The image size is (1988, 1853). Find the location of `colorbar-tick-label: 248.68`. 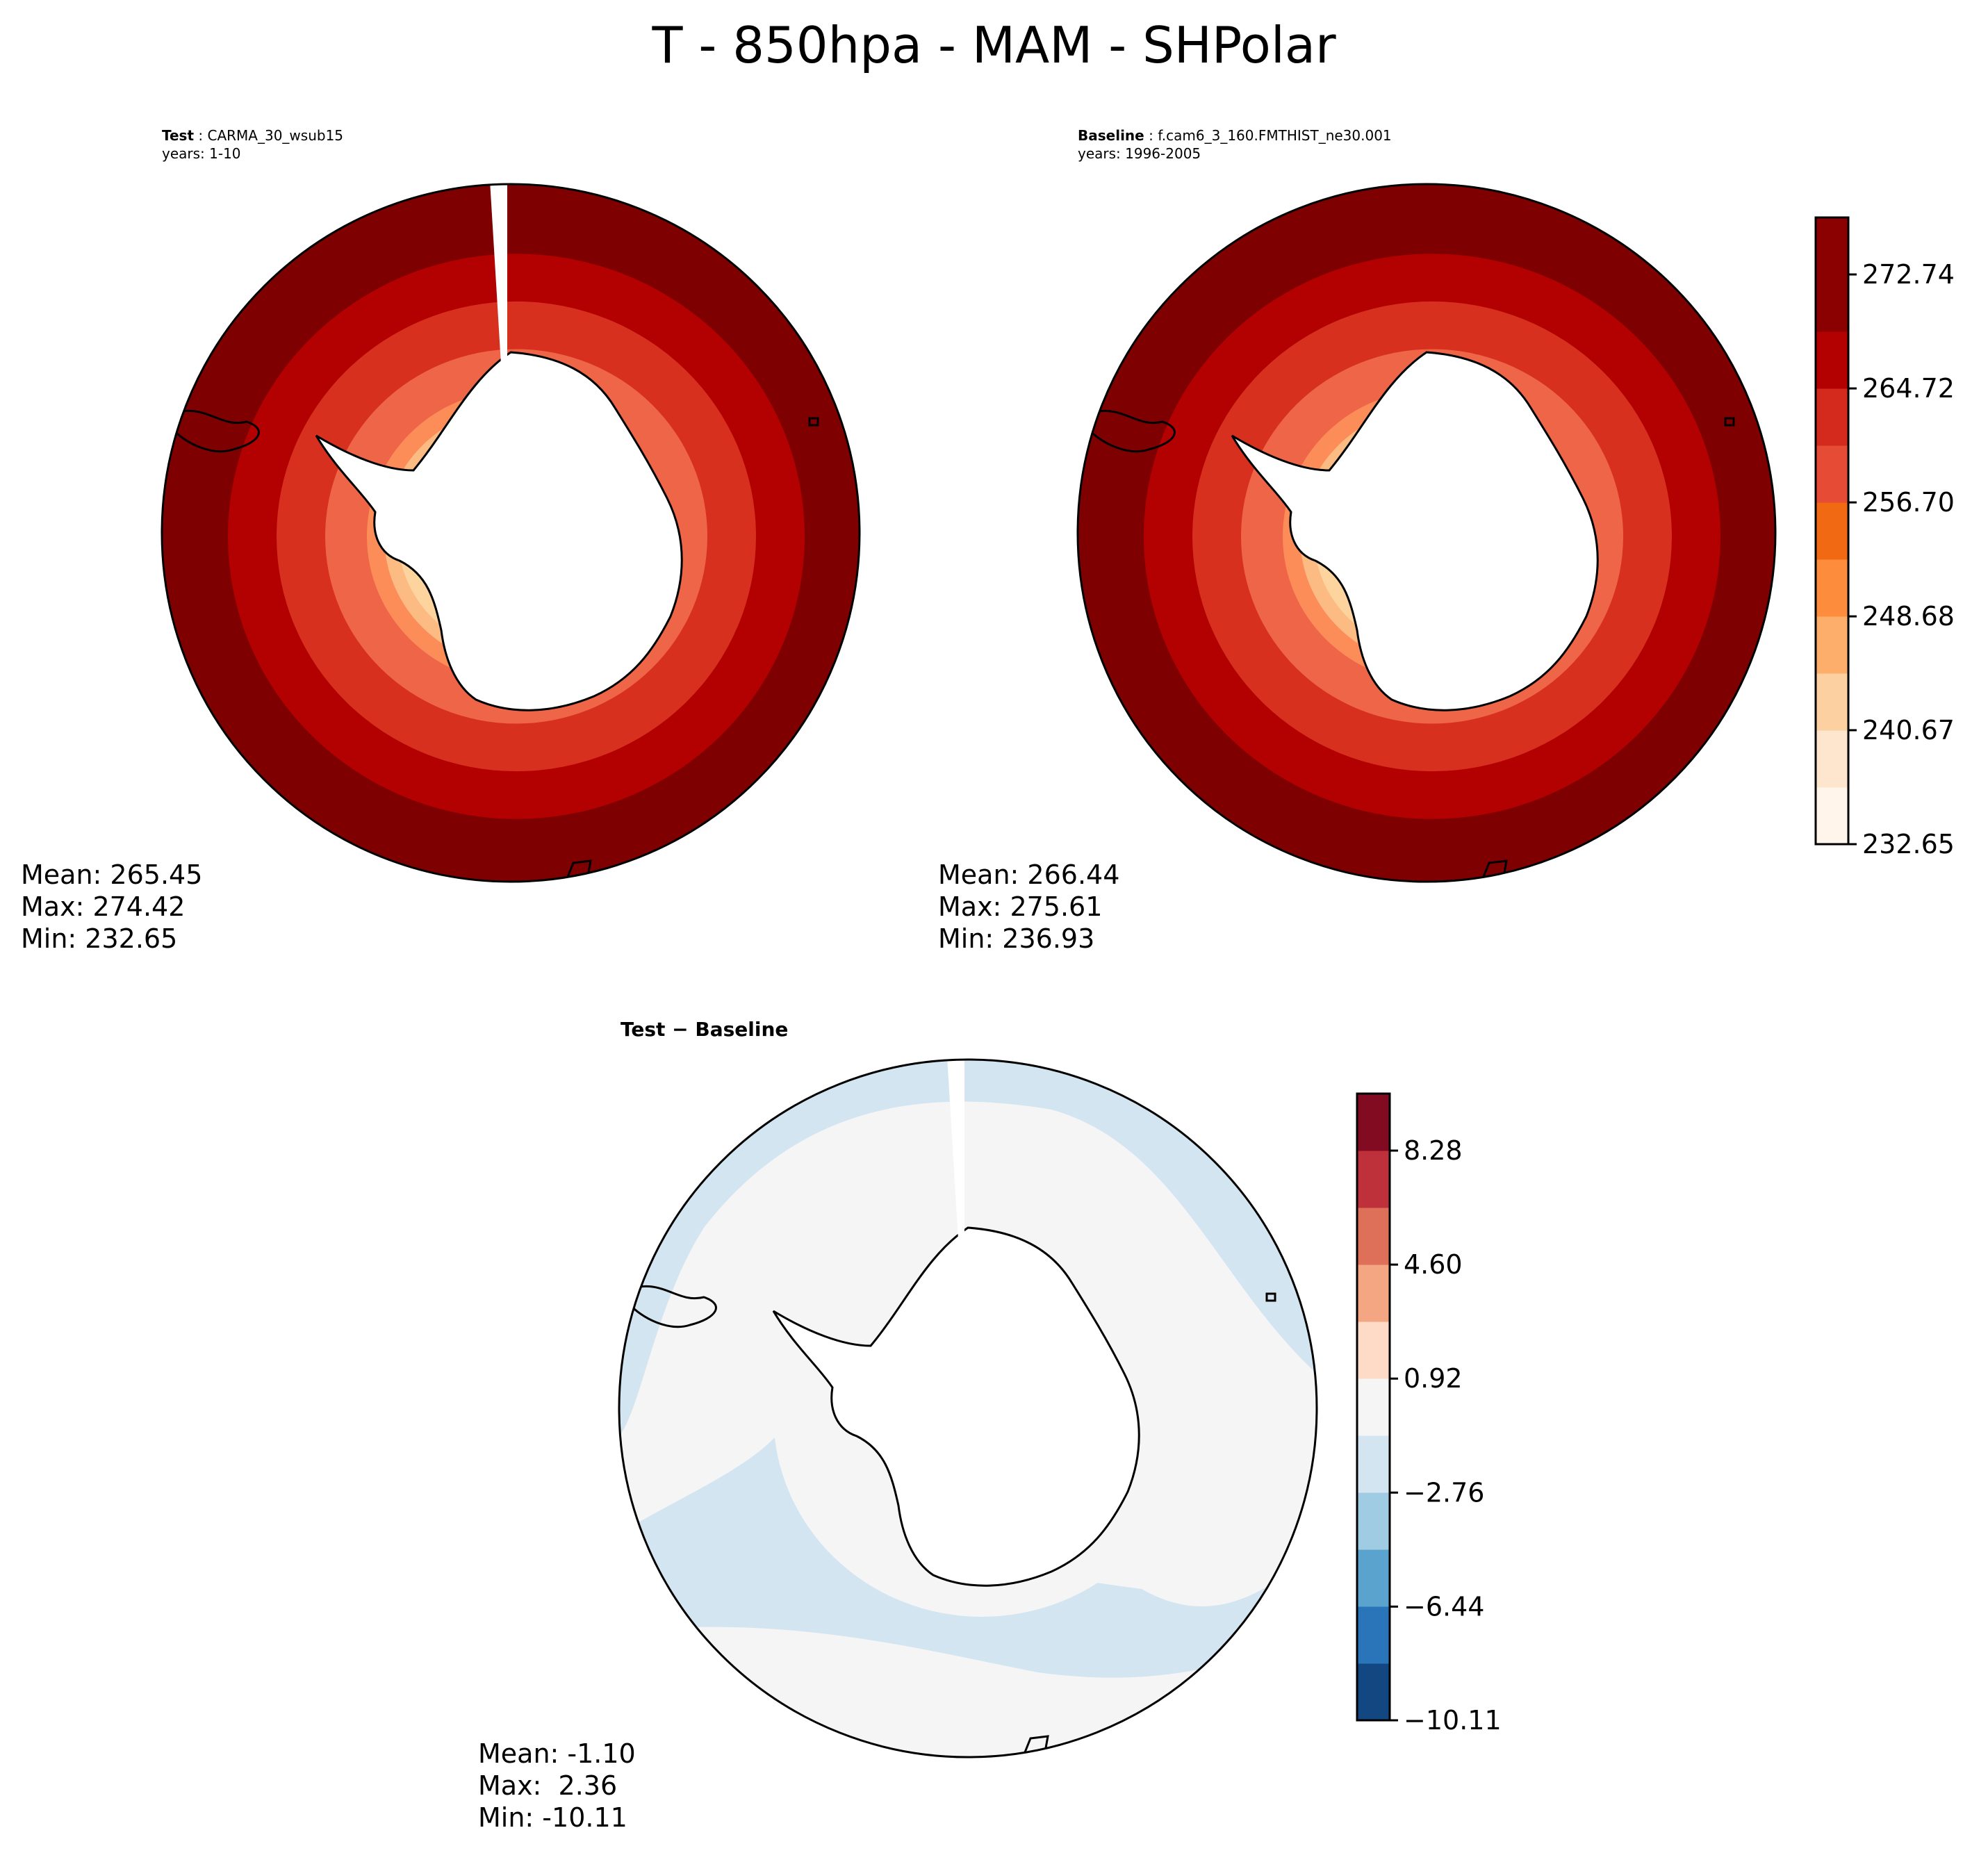

colorbar-tick-label: 248.68 is located at coordinates (1908, 616).